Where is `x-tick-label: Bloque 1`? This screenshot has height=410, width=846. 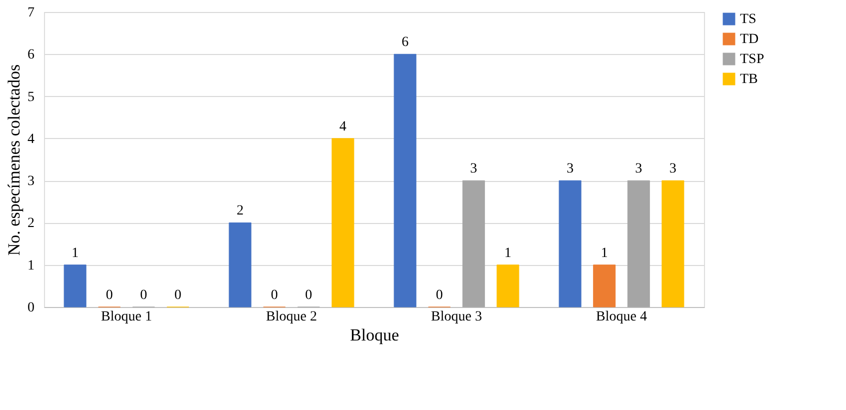
x-tick-label: Bloque 1 is located at coordinates (126, 317).